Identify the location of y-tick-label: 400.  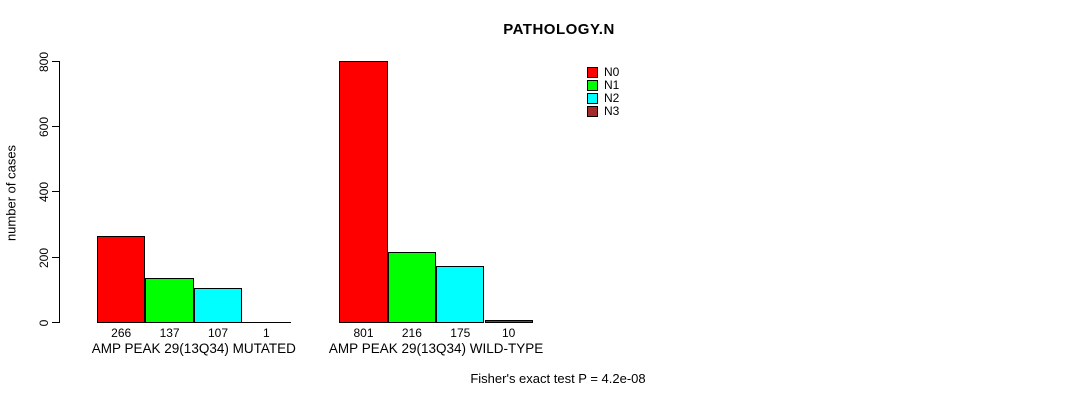
(44, 191).